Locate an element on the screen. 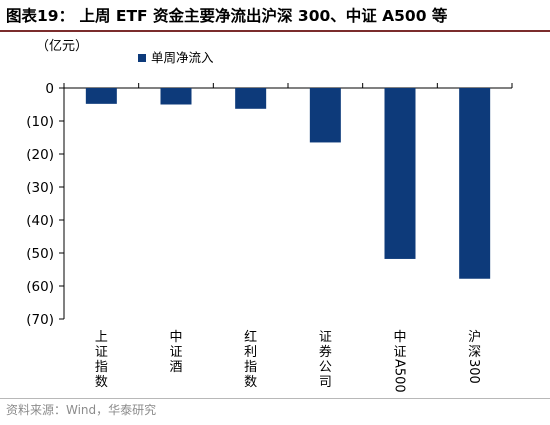 This screenshot has height=425, width=550. svg-text: 深 is located at coordinates (474, 352).